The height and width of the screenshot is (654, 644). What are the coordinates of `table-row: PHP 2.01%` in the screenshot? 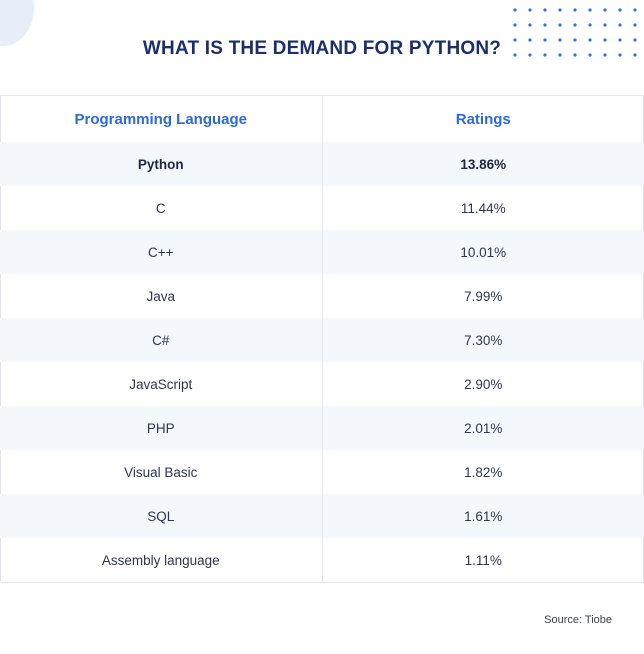 It's located at (322, 428).